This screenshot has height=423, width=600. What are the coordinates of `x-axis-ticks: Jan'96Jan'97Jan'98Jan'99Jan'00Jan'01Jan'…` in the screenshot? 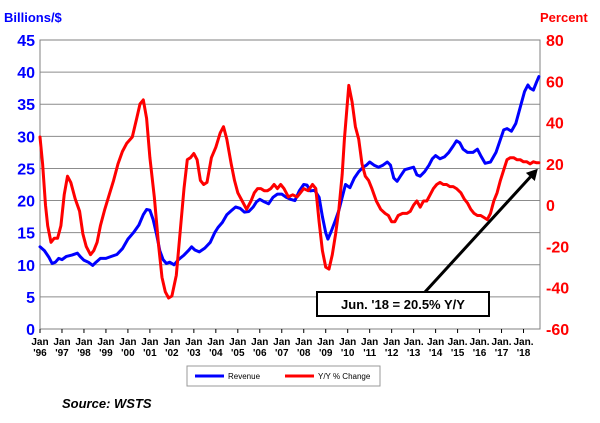 It's located at (282, 344).